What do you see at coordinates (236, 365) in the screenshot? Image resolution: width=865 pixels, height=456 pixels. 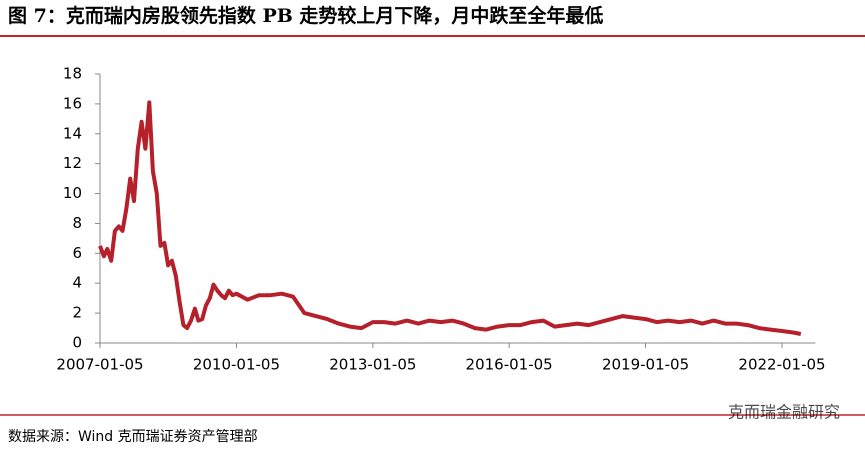 I see `x-tick-label: 2010-01-05` at bounding box center [236, 365].